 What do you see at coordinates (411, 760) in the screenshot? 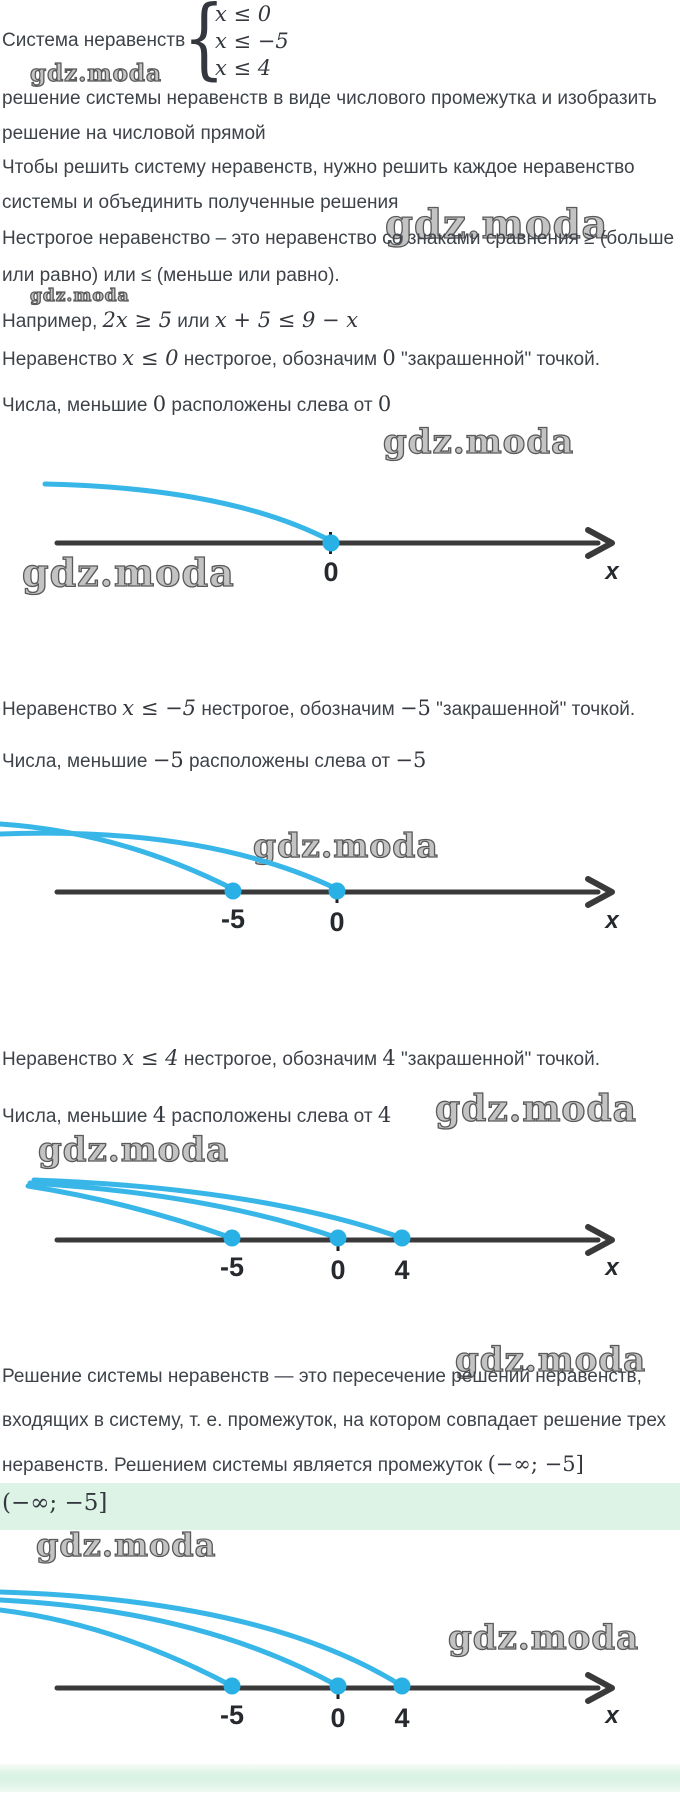
I see `less5-math-2: −5` at bounding box center [411, 760].